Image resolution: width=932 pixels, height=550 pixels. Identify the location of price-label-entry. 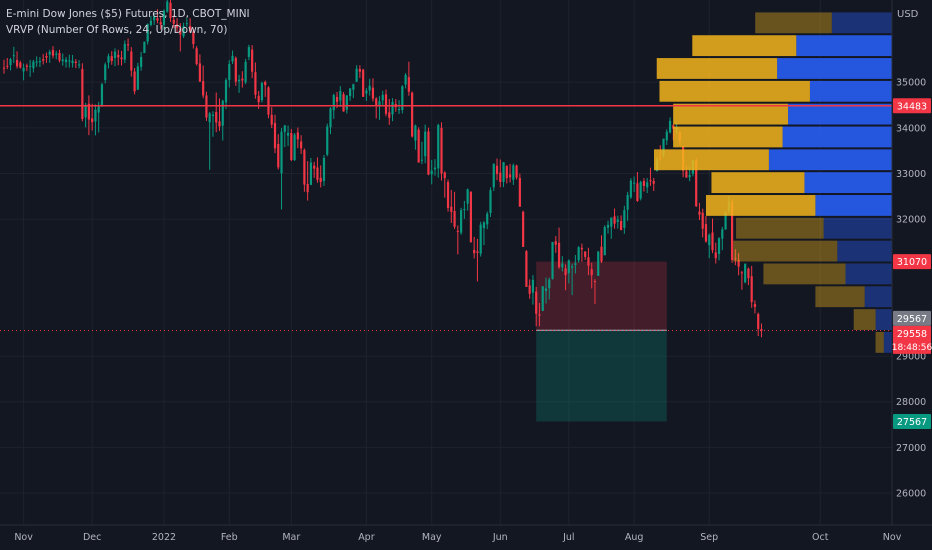
(912, 318).